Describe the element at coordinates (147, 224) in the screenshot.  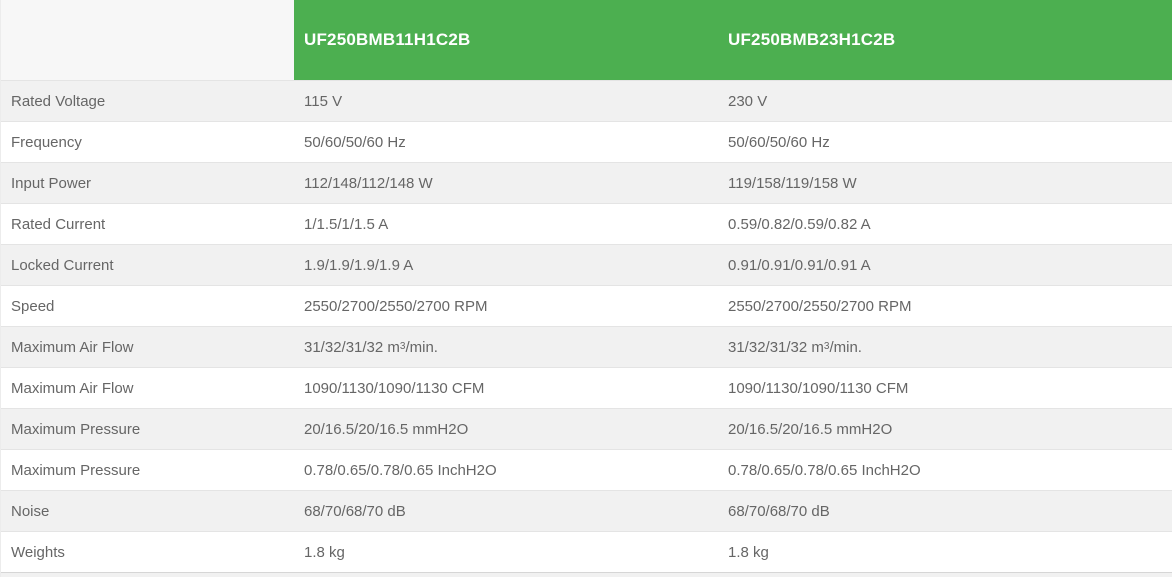
I see `spec-label: Rated Current` at that location.